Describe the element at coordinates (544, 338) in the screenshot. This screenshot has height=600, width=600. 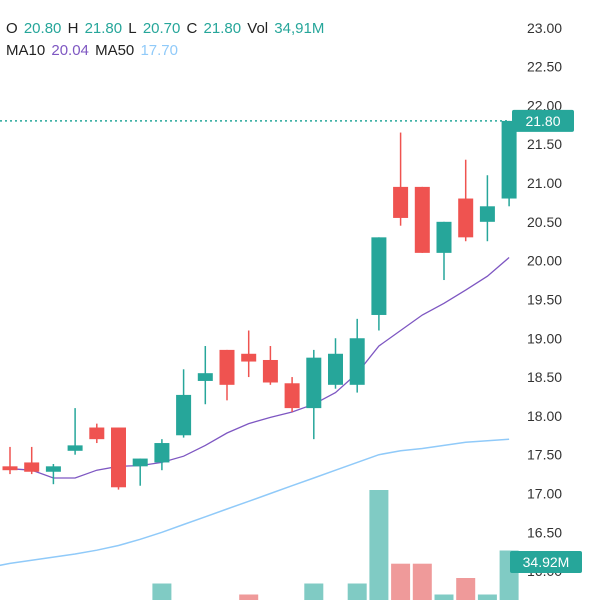
I see `y-tick-label: 19.00` at that location.